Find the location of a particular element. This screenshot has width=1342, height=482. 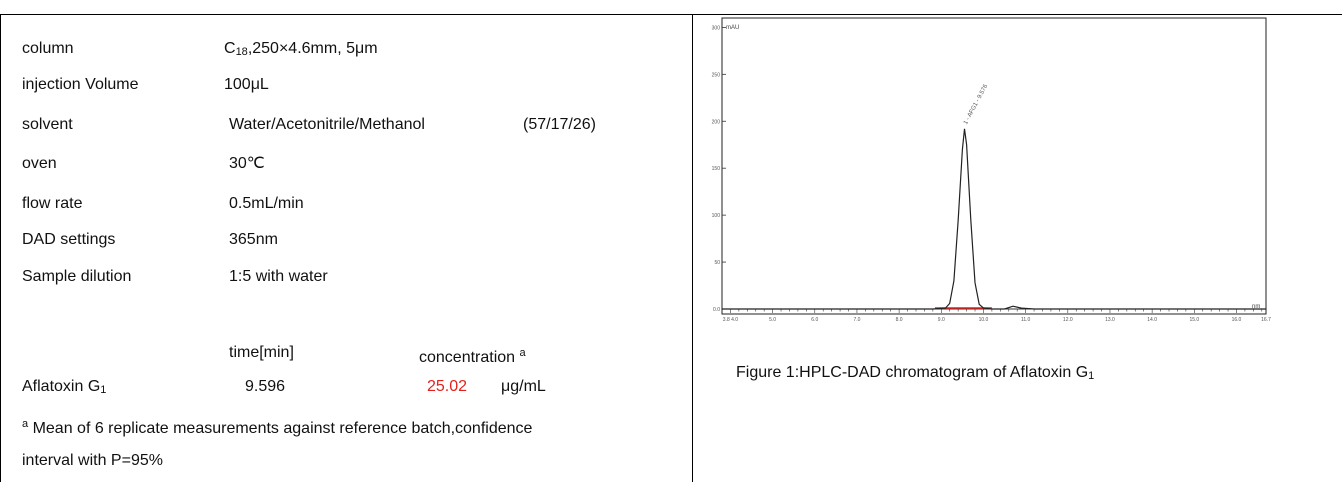

param-value: 365nm is located at coordinates (253, 239).